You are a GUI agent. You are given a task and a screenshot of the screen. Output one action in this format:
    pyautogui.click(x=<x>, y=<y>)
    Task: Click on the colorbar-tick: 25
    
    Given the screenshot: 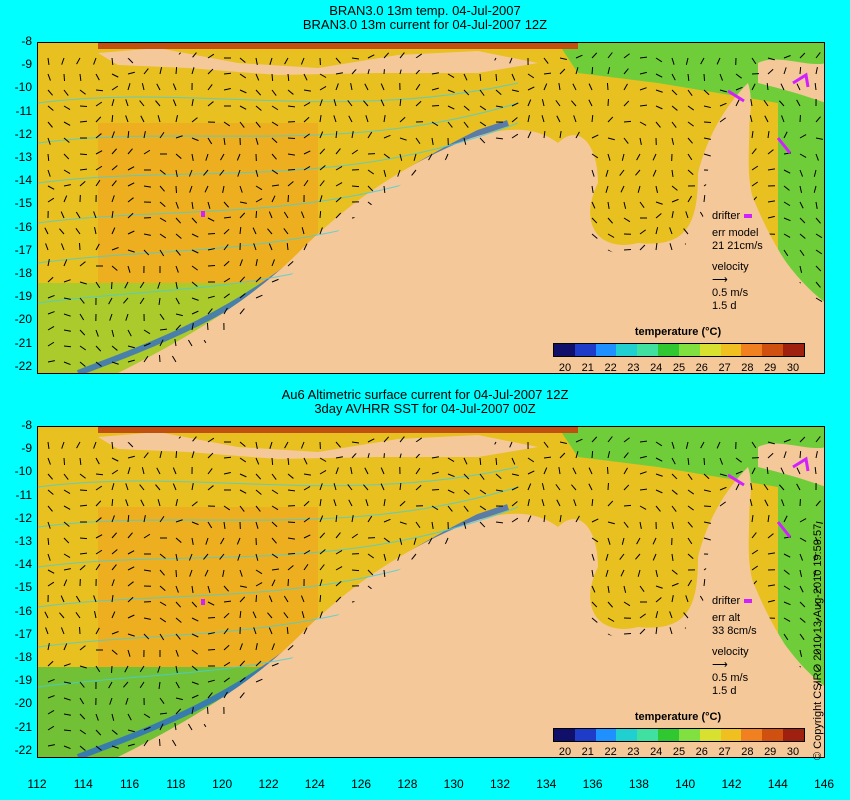 What is the action you would take?
    pyautogui.click(x=679, y=752)
    